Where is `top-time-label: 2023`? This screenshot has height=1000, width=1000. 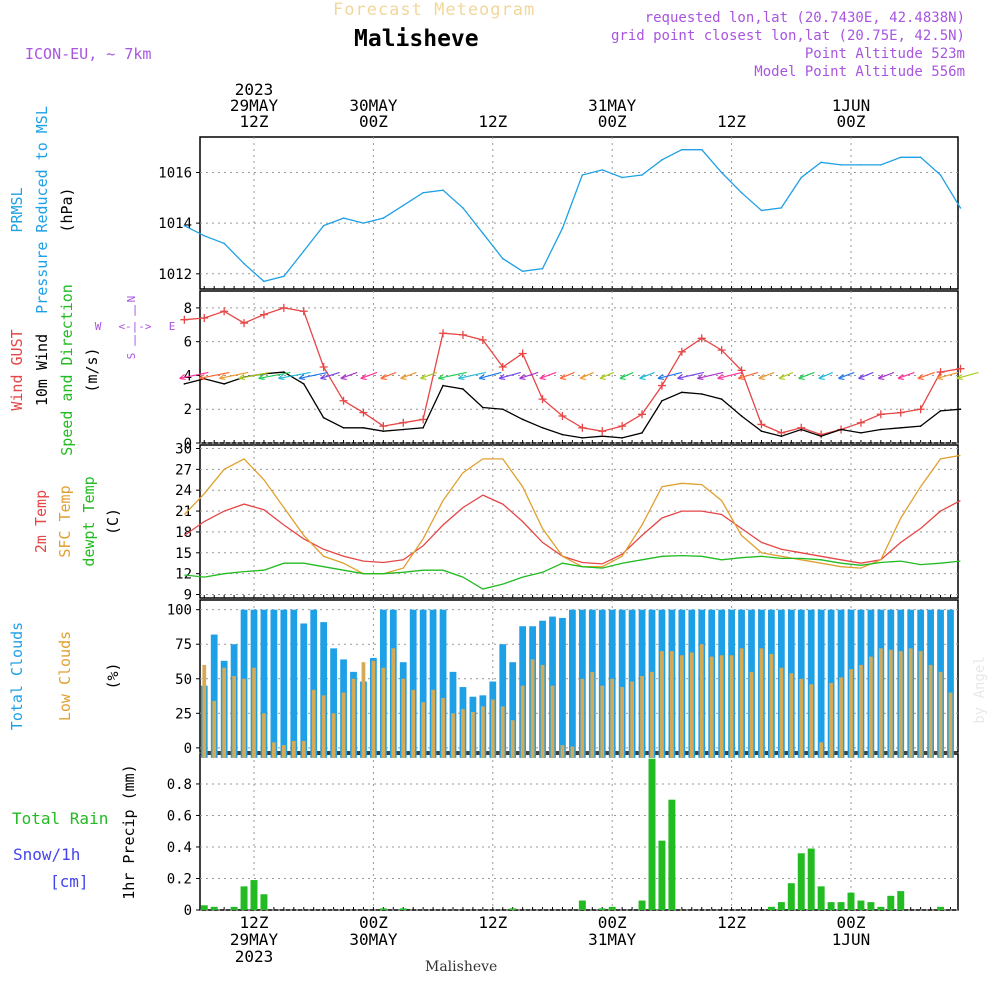
top-time-label: 2023 is located at coordinates (254, 89).